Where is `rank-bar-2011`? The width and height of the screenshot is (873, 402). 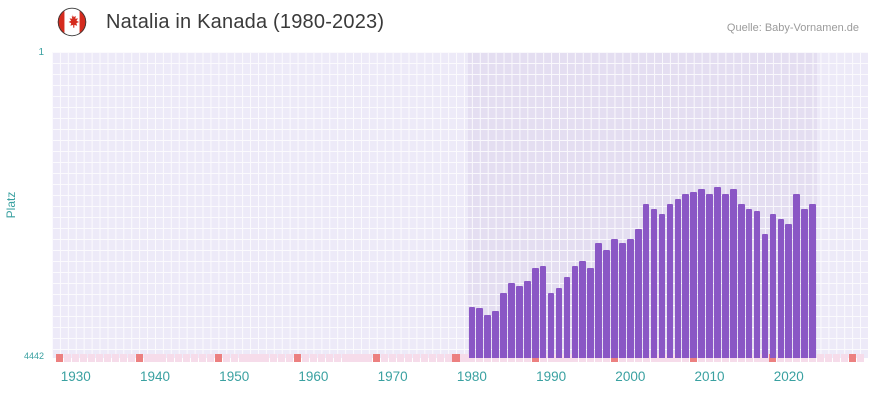
rank-bar-2011 is located at coordinates (717, 272).